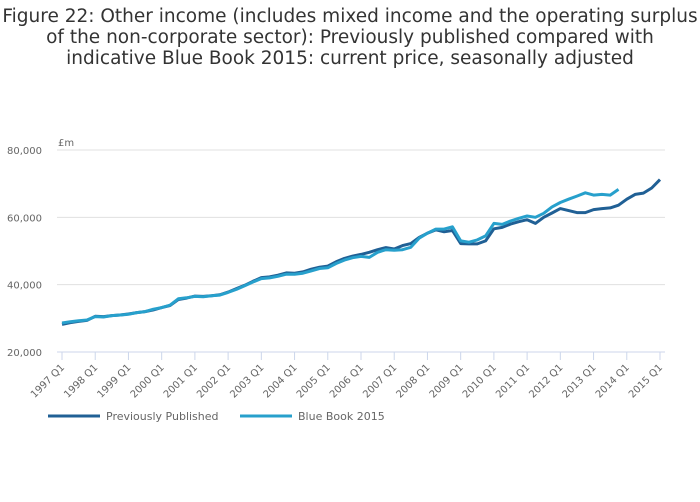 This screenshot has width=700, height=502. What do you see at coordinates (613, 381) in the screenshot?
I see `x-tick-label: 2014 Q1` at bounding box center [613, 381].